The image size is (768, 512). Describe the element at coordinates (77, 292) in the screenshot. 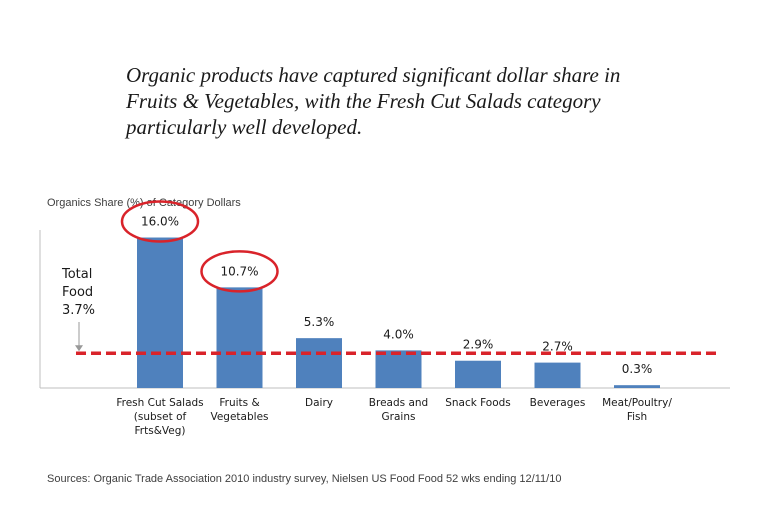

I see `reference-label: Food` at that location.